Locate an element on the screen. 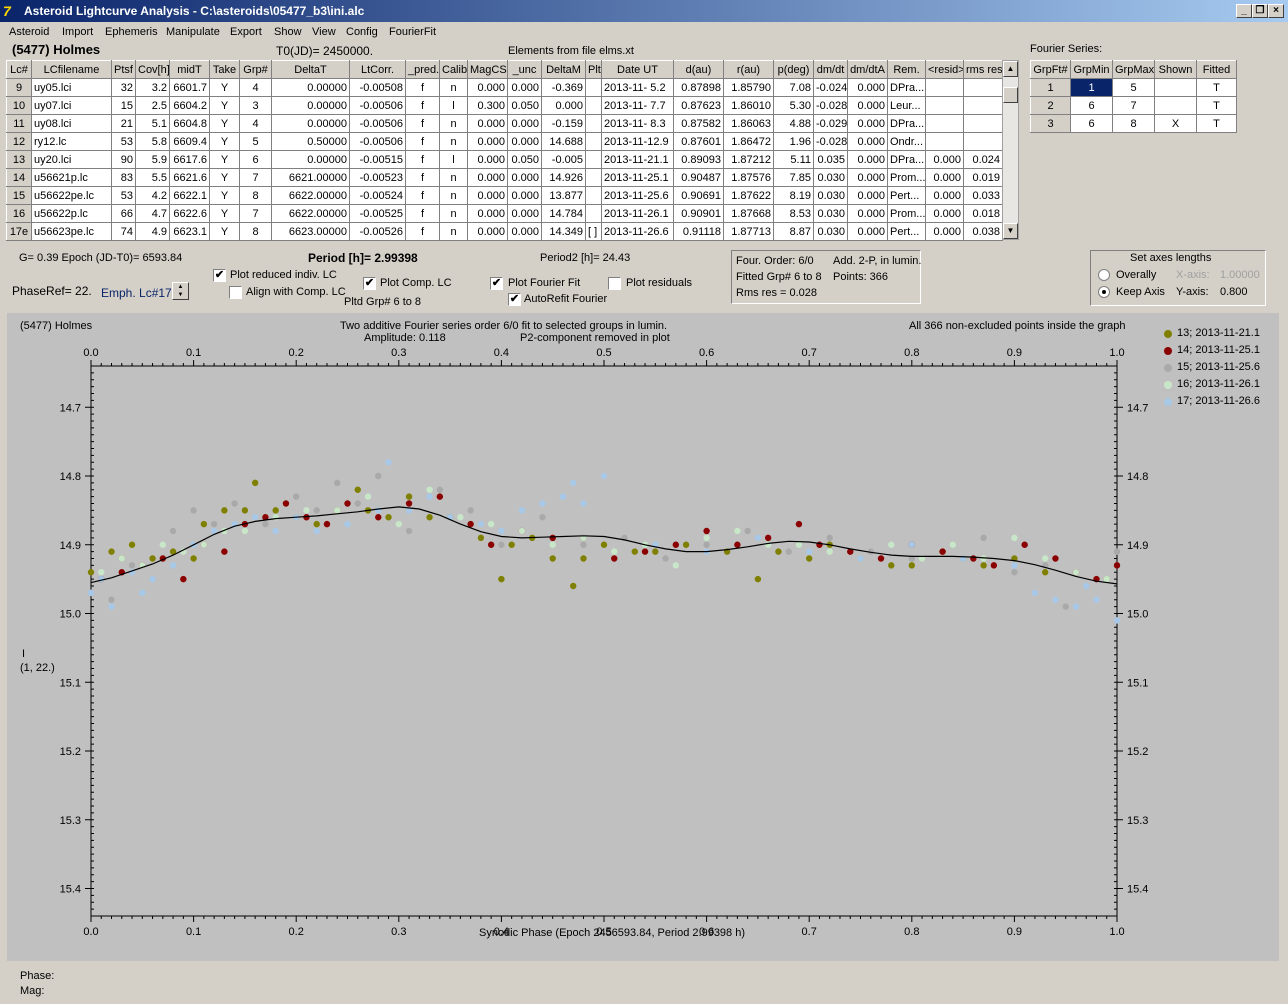 The image size is (1288, 1004). table-cell: 83 is located at coordinates (123, 177).